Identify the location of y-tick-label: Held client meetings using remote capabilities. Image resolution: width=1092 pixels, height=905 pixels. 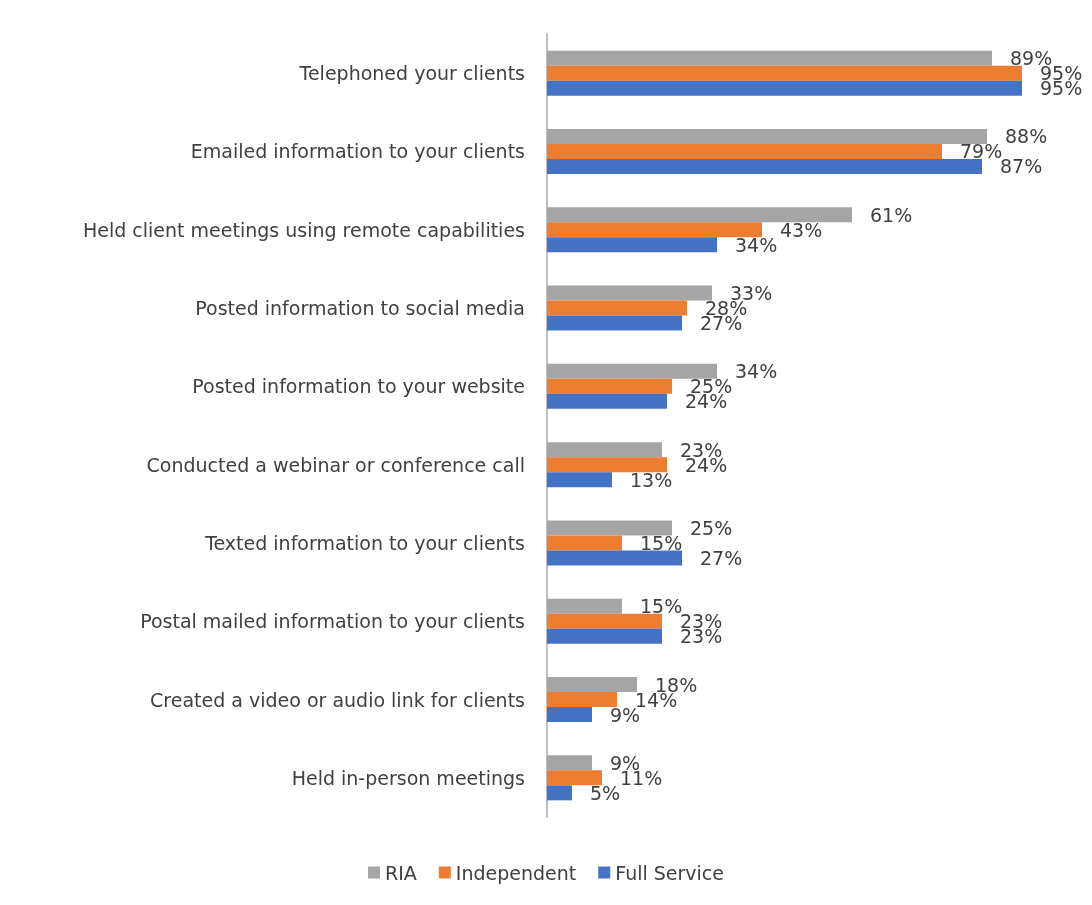
(303, 229).